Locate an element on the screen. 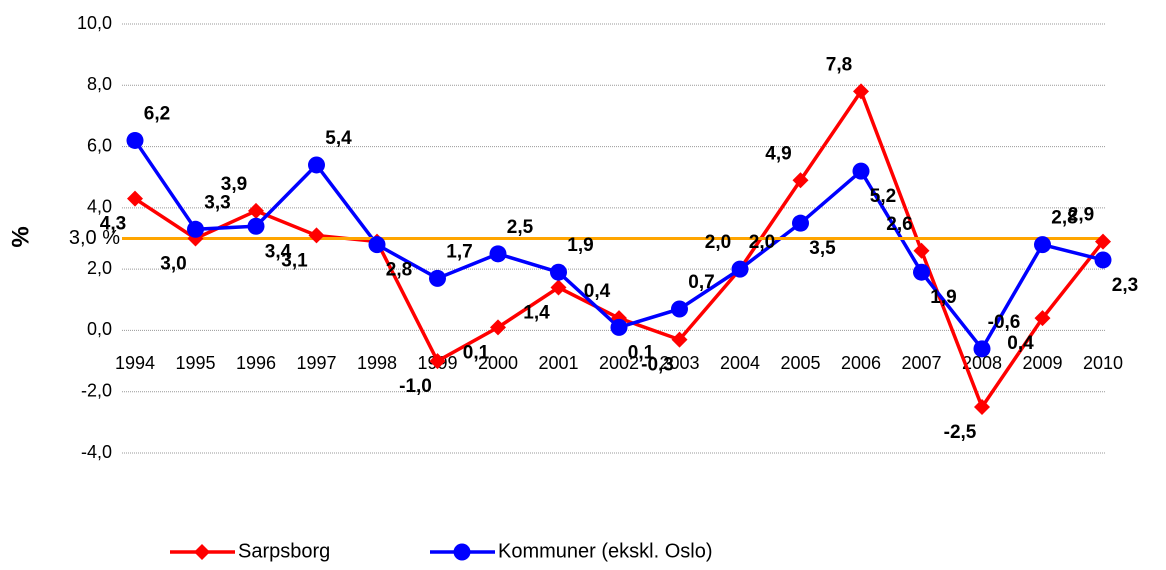  data-label: 4,9 is located at coordinates (778, 153).